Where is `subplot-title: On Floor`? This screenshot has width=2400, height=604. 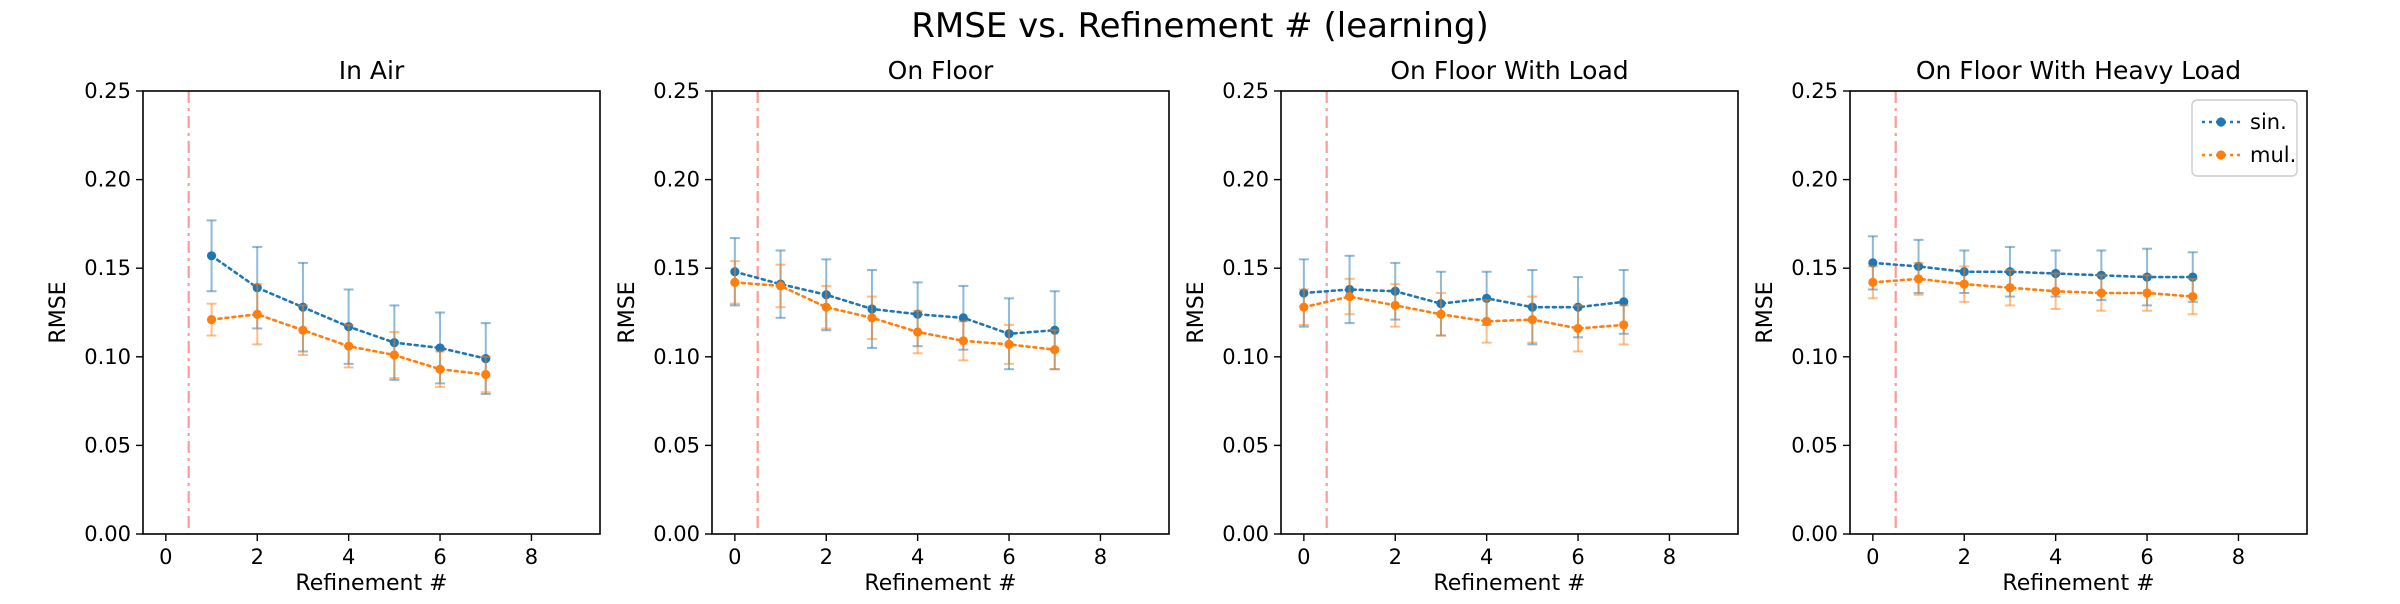
subplot-title: On Floor is located at coordinates (941, 70).